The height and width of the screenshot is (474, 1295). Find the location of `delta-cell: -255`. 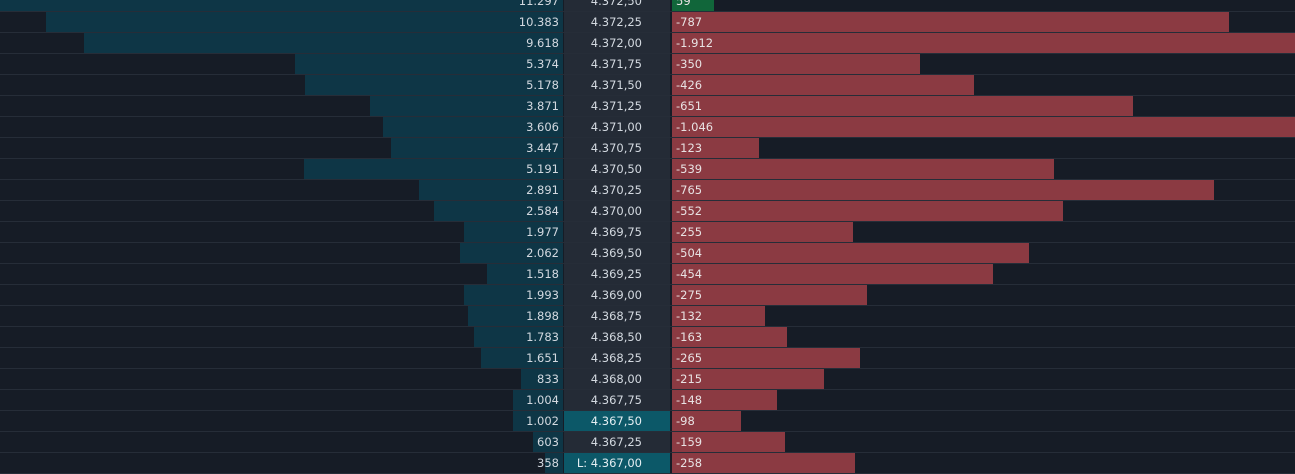

delta-cell: -255 is located at coordinates (983, 232).